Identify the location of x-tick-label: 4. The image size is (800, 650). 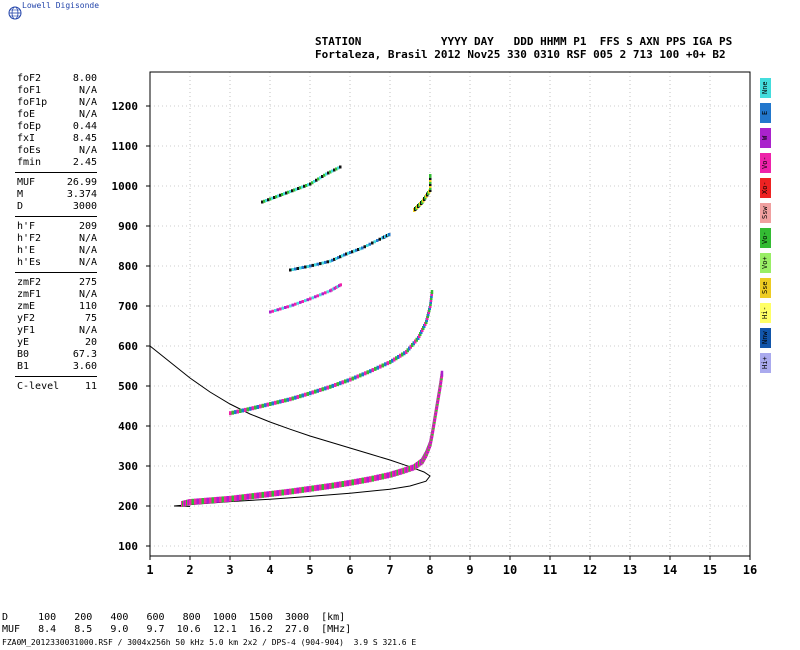
(269, 570).